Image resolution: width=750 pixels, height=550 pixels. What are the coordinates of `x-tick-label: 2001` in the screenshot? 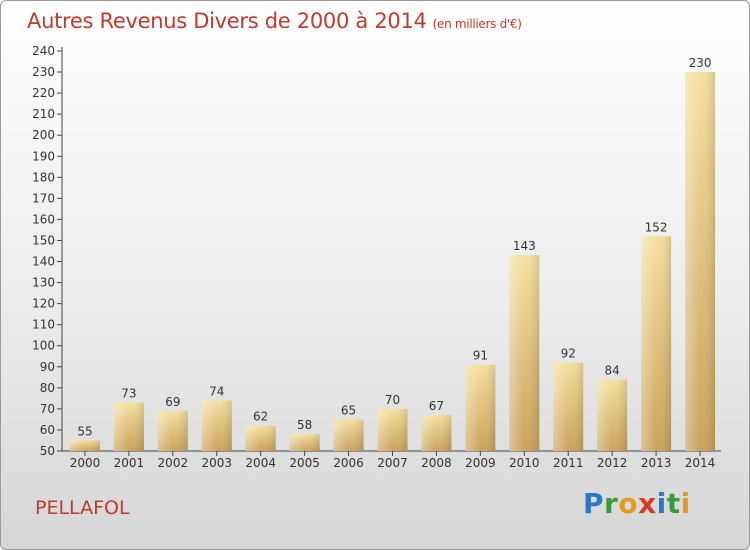 It's located at (129, 463).